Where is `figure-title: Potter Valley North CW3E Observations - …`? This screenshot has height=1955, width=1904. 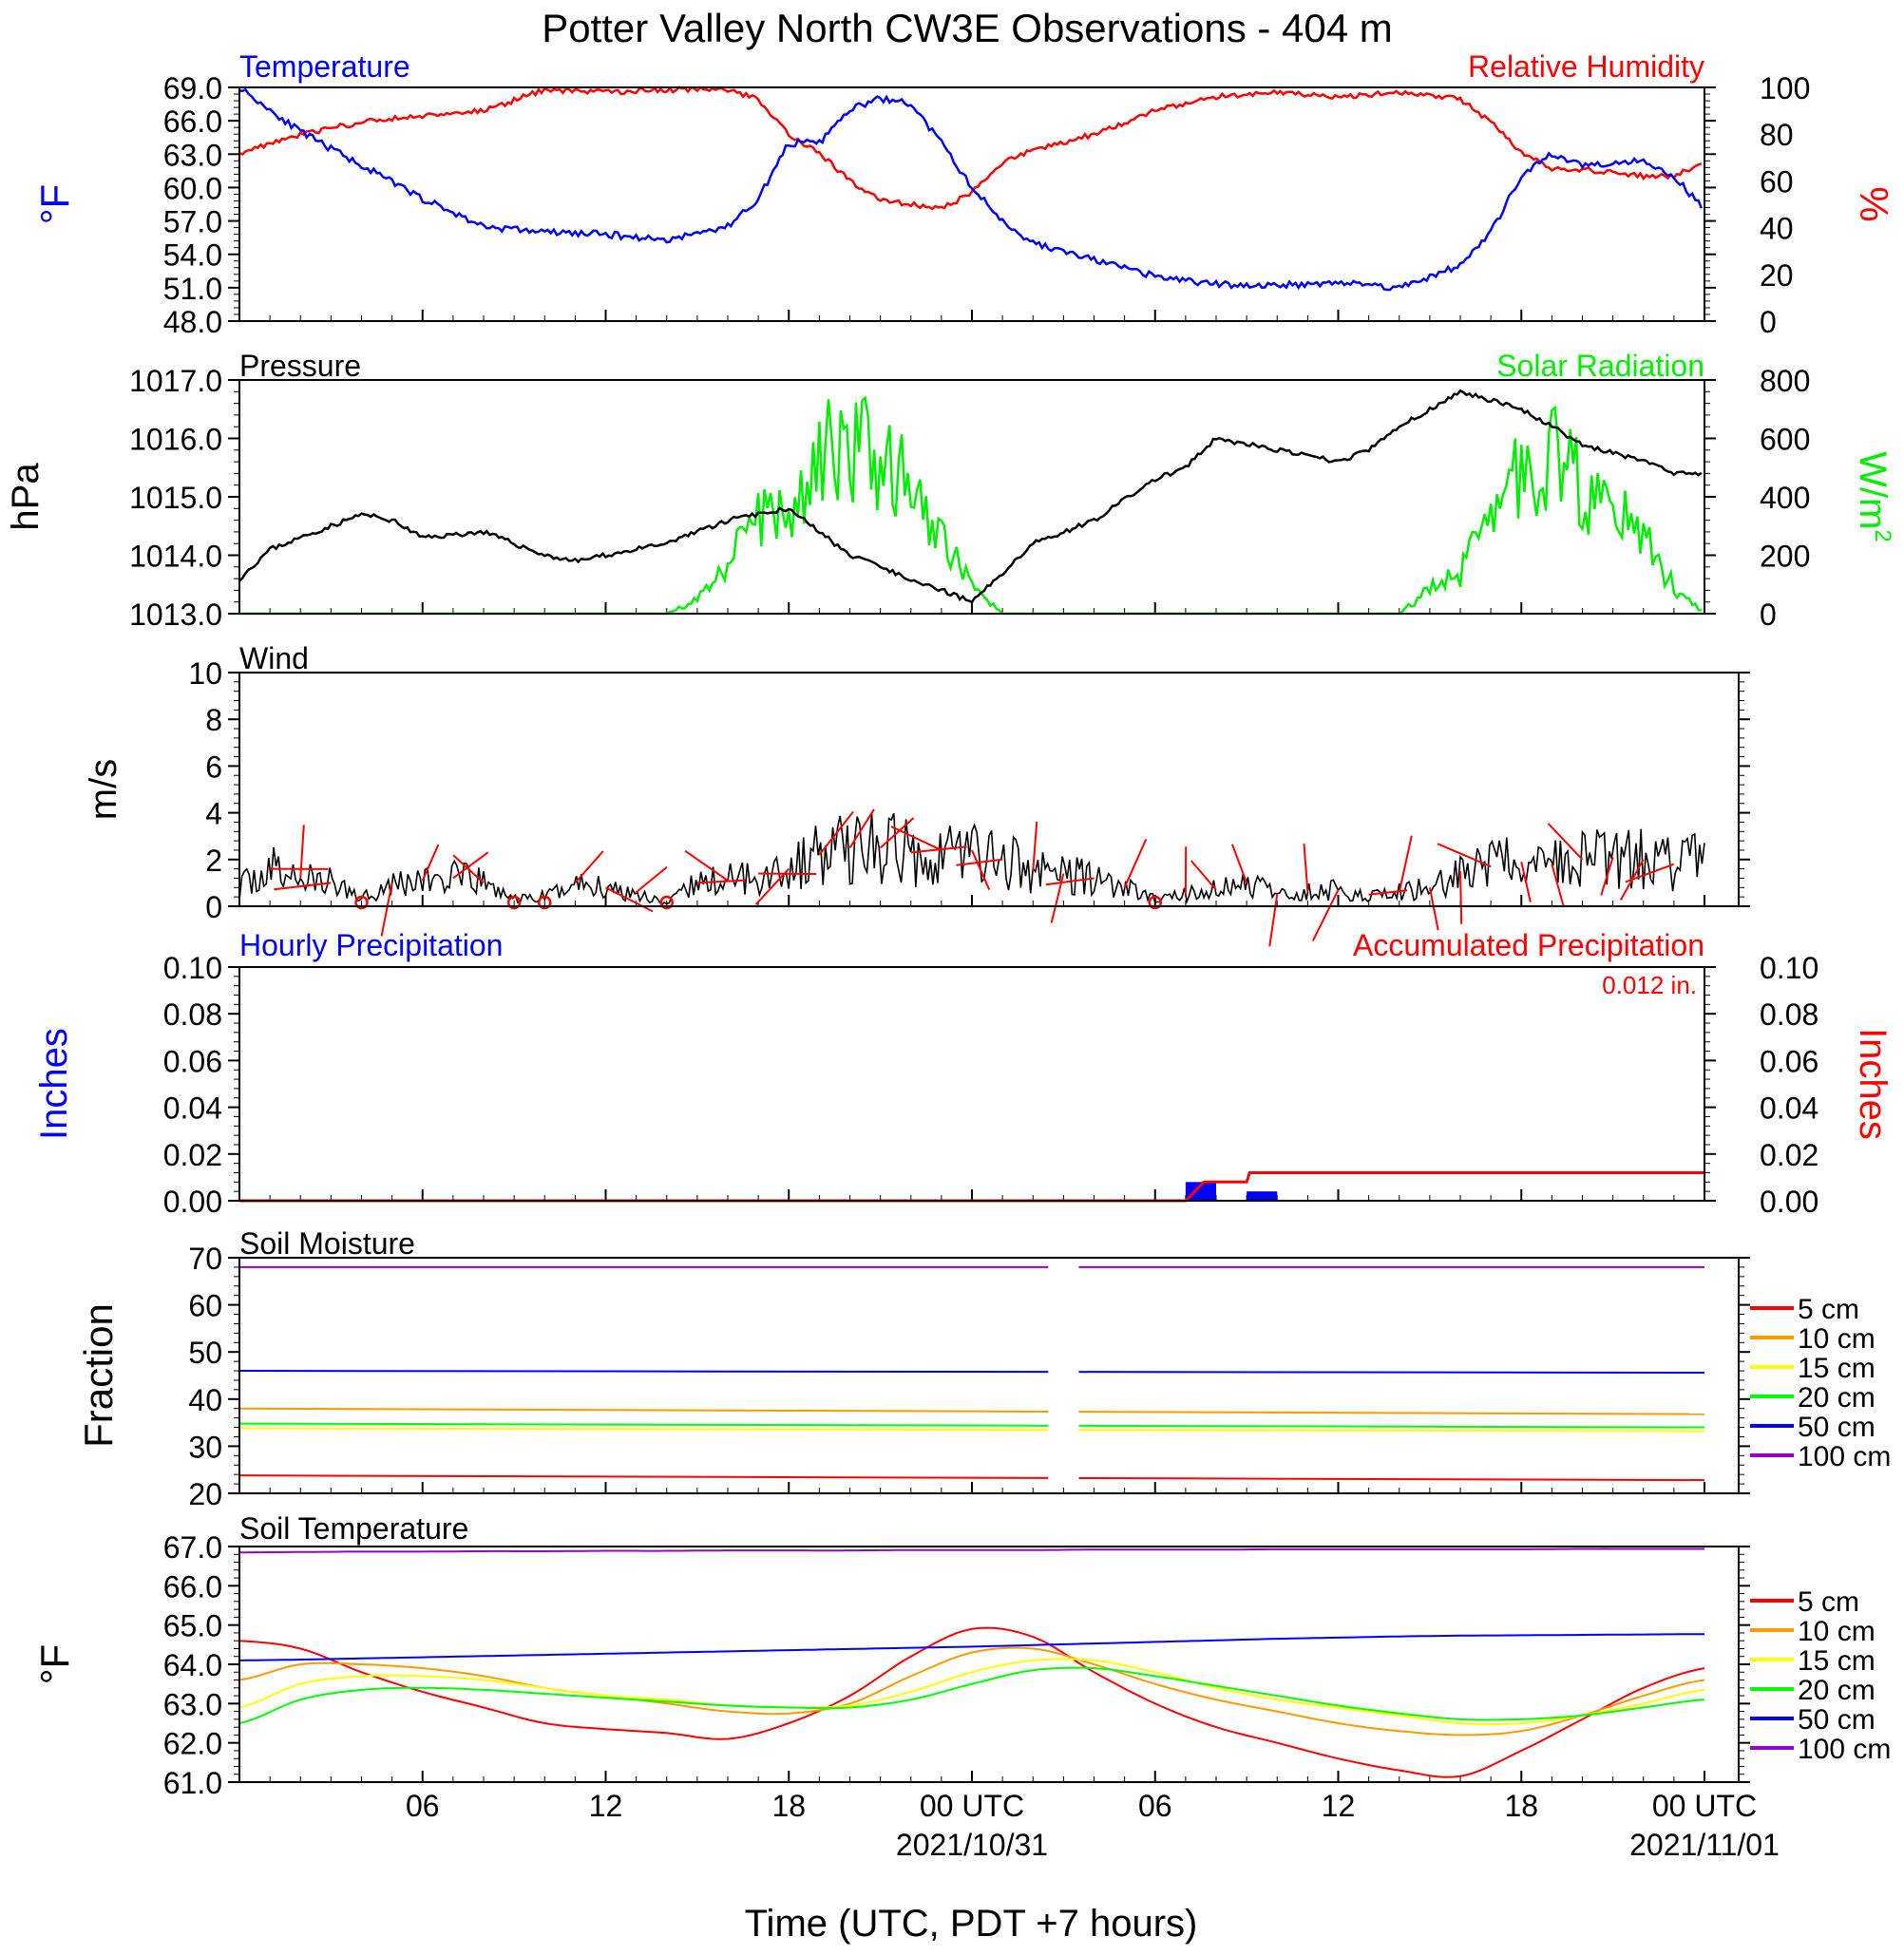
figure-title: Potter Valley North CW3E Observations - … is located at coordinates (967, 28).